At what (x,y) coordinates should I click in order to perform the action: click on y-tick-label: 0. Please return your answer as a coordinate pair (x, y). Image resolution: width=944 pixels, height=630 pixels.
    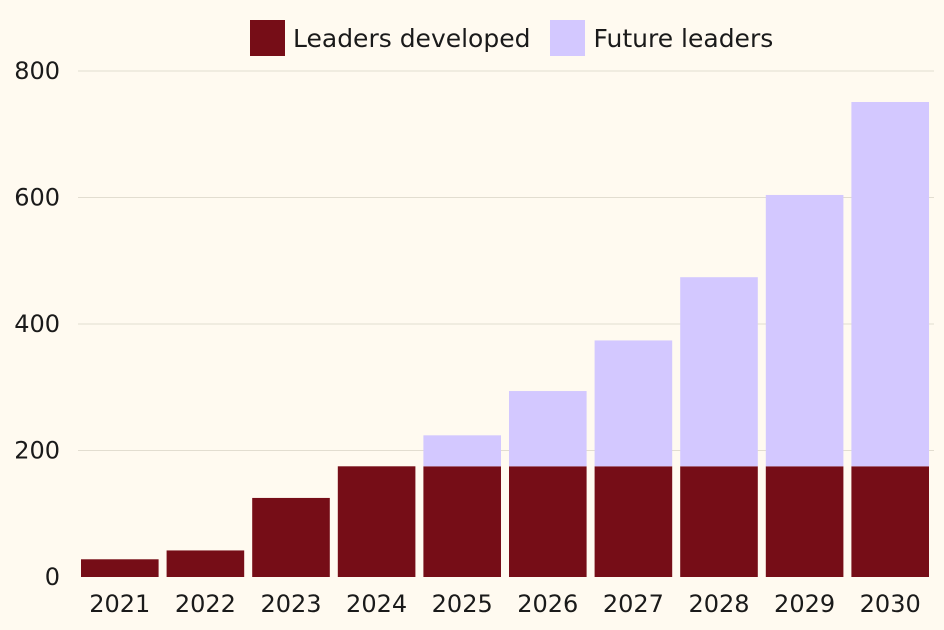
    Looking at the image, I should click on (52, 577).